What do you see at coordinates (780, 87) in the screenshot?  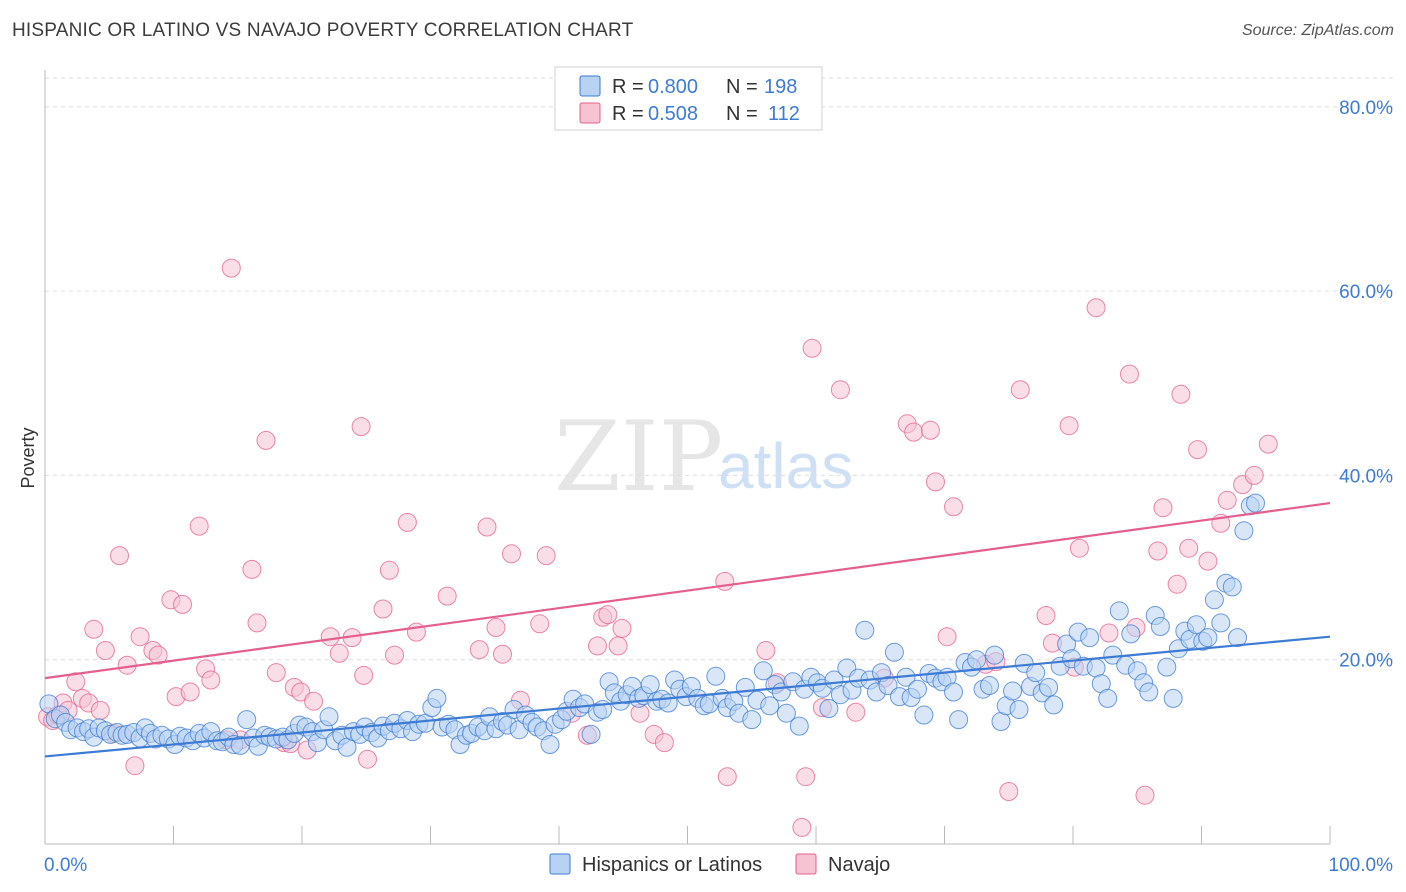 I see `legend-n-value-blue: 198` at bounding box center [780, 87].